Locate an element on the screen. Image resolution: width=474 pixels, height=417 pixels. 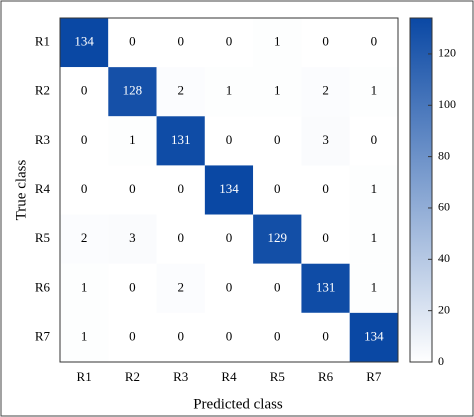
colorbar-tick-label: 40 is located at coordinates (444, 258).